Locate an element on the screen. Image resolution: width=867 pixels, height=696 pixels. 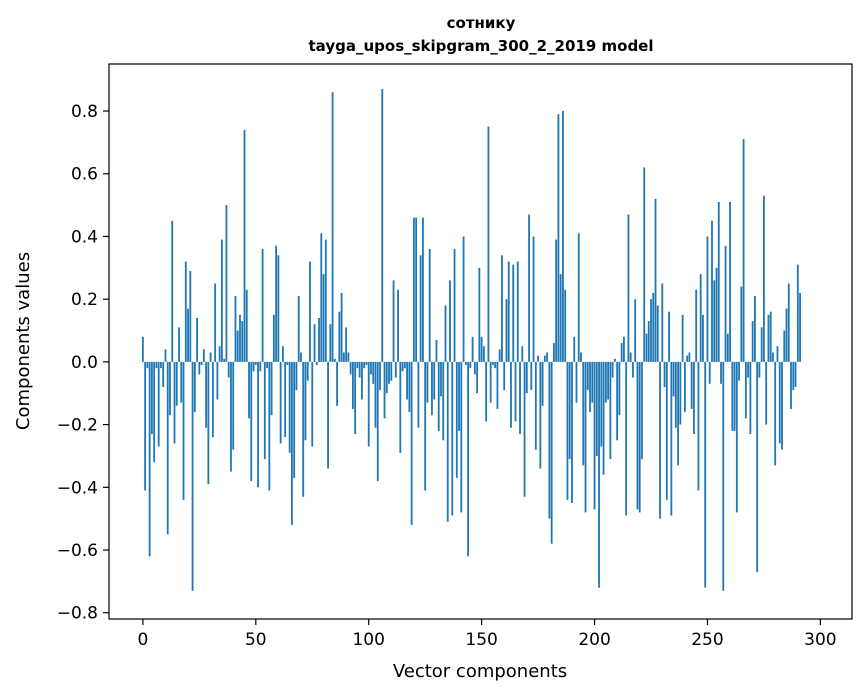
y-tick-label: 0.4 is located at coordinates (84, 237).